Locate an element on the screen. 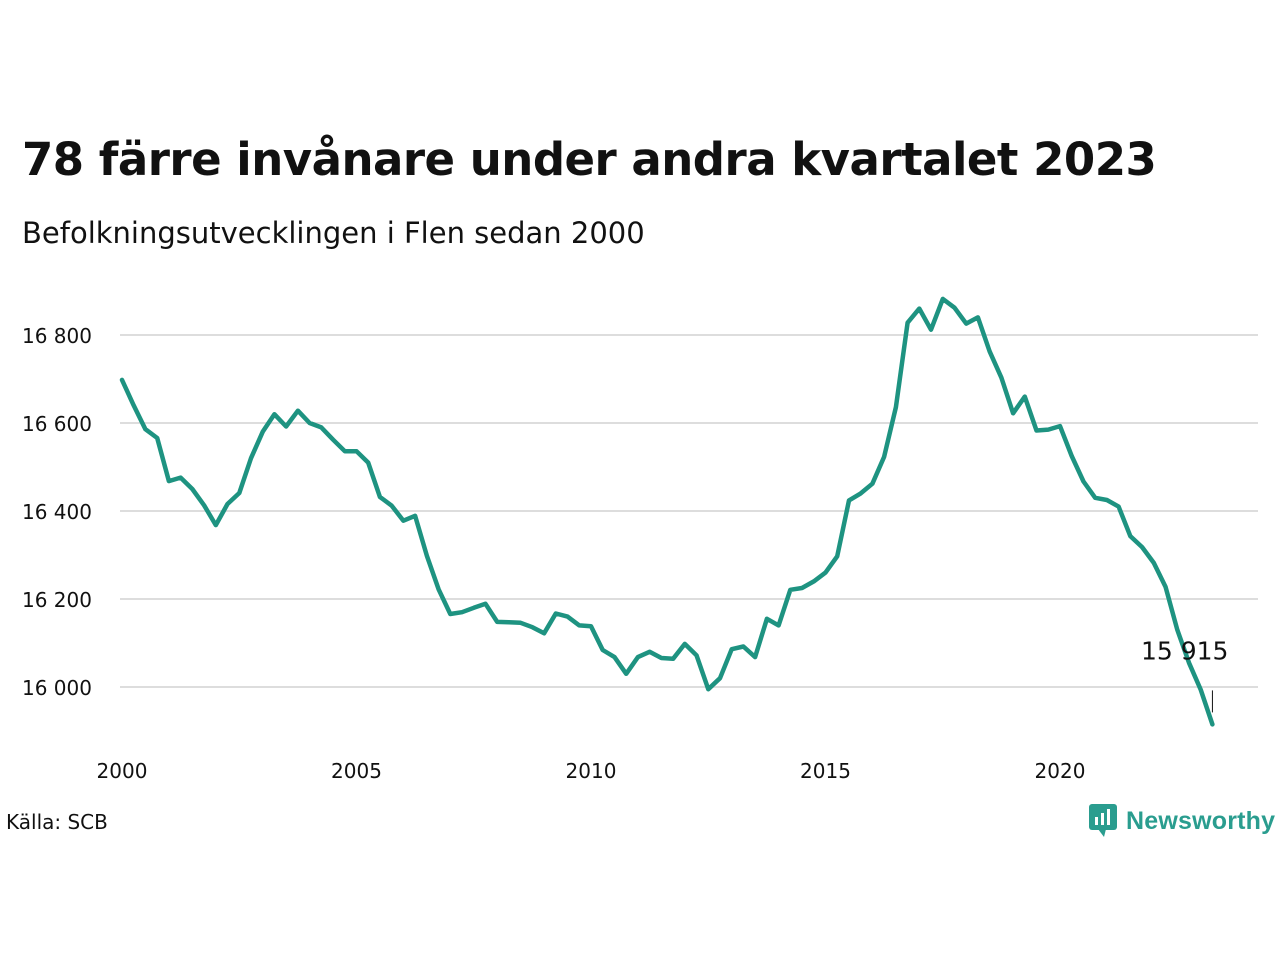 The image size is (1280, 960). y-tick-label: 16 600 is located at coordinates (57, 424).